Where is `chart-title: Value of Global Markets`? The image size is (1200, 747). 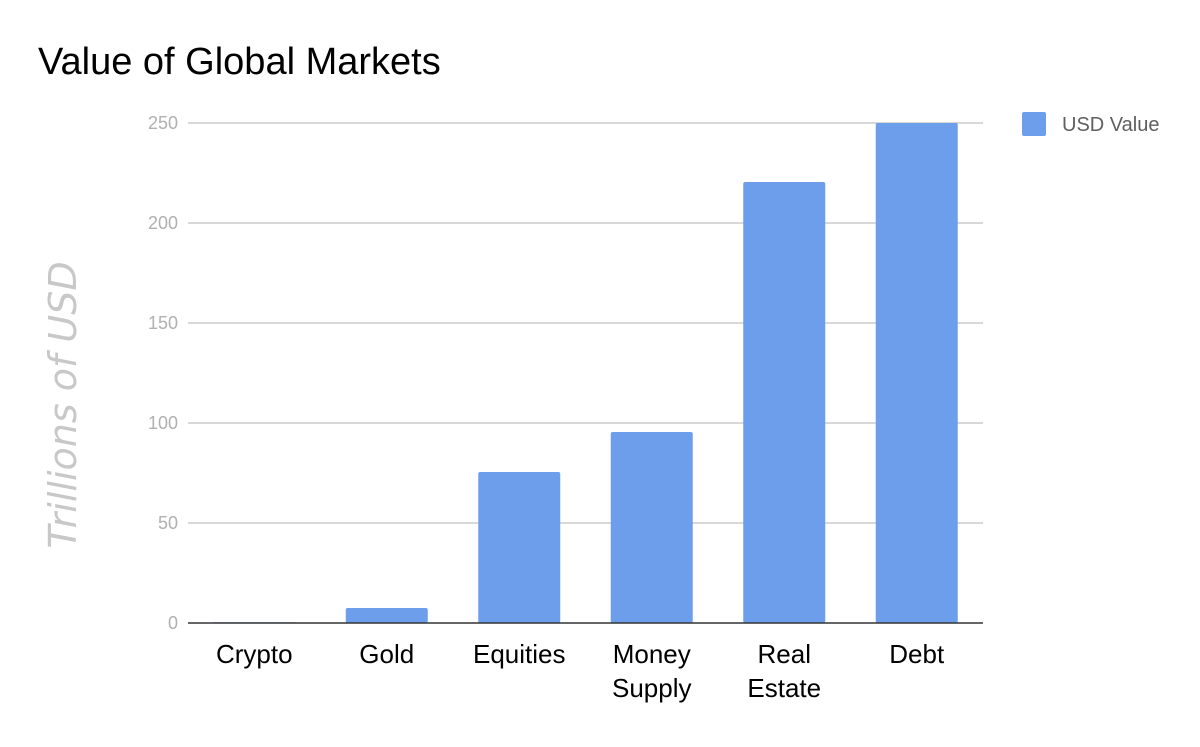 chart-title: Value of Global Markets is located at coordinates (239, 62).